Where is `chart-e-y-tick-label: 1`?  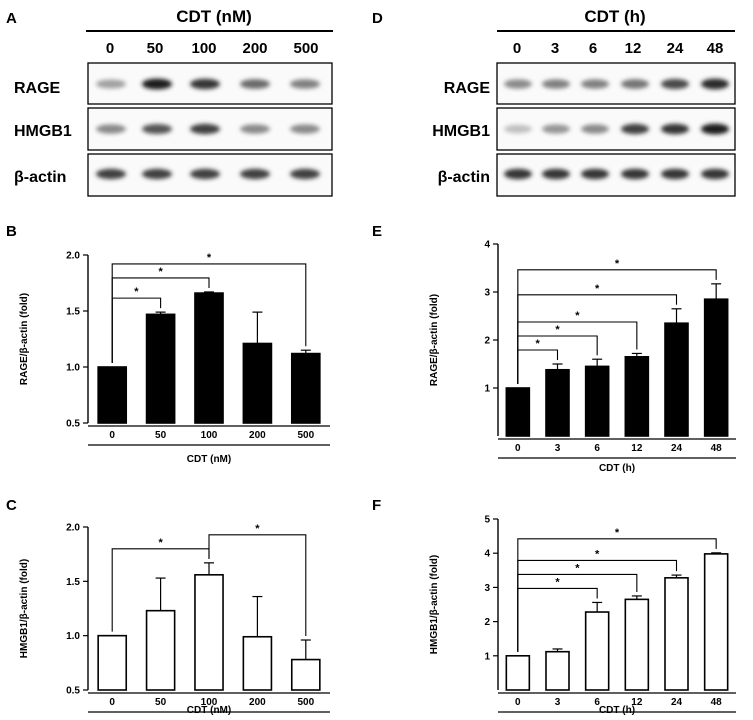
chart-e-y-tick-label: 1 is located at coordinates (487, 389).